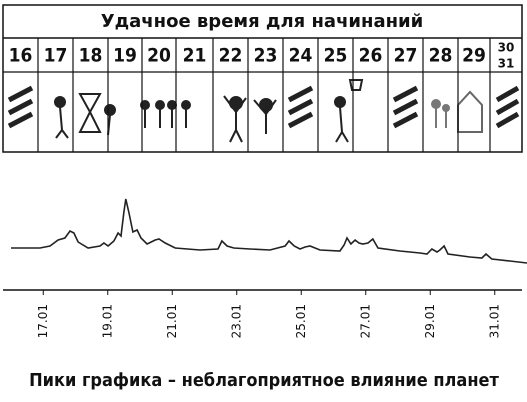  What do you see at coordinates (406, 56) in the screenshot?
I see `day-number: 27` at bounding box center [406, 56].